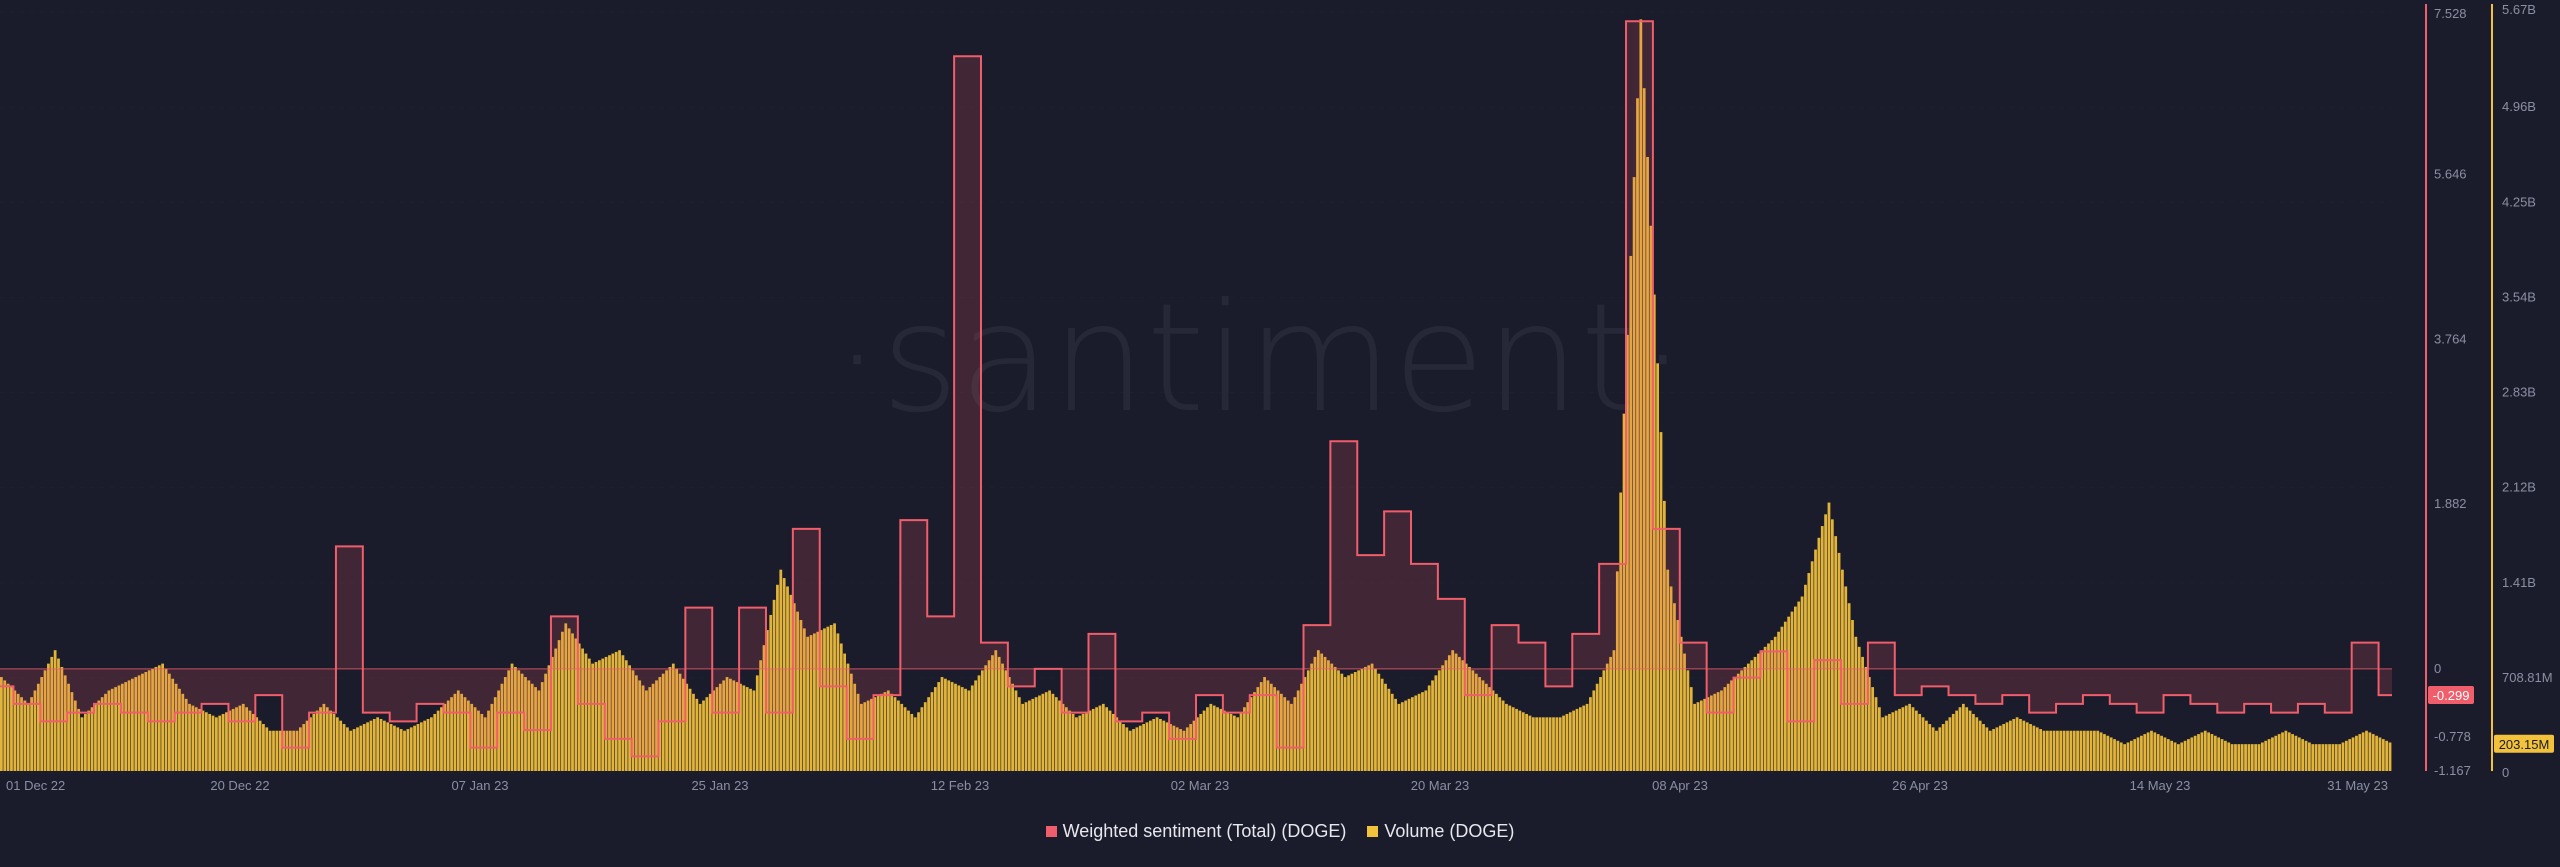 Image resolution: width=2560 pixels, height=867 pixels. Describe the element at coordinates (1200, 785) in the screenshot. I see `x-tick-label: 02 Mar 23` at that location.